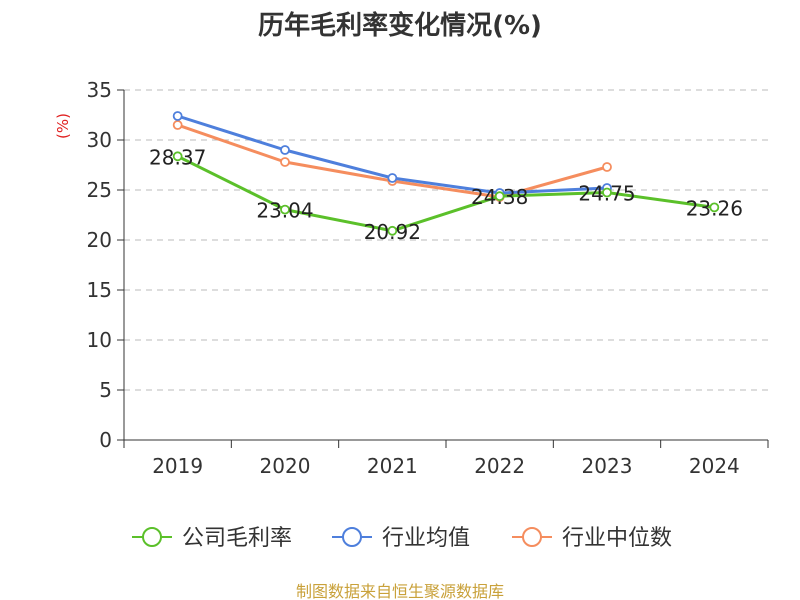  I want to click on y-tick-label: 25, so click(99, 190).